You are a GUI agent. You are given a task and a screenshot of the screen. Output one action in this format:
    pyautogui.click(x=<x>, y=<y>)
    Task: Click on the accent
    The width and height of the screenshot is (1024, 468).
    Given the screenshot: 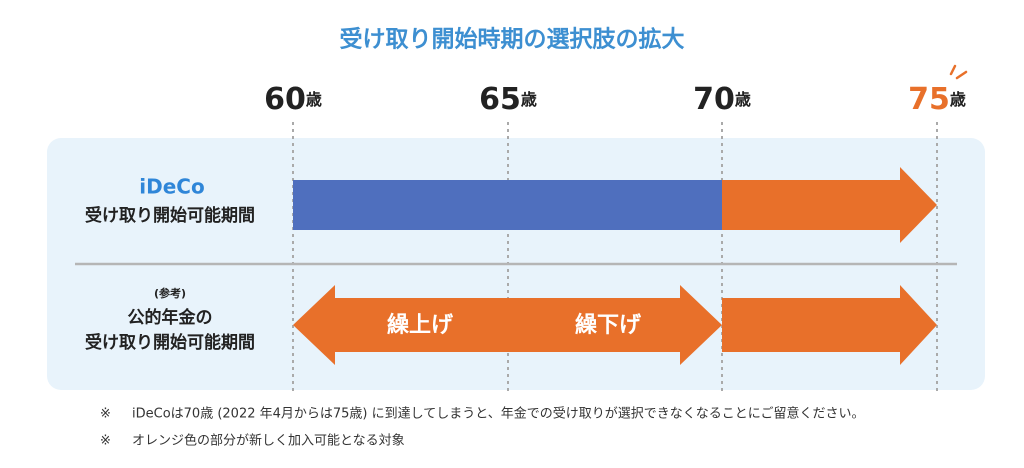 What is the action you would take?
    pyautogui.click(x=958, y=72)
    